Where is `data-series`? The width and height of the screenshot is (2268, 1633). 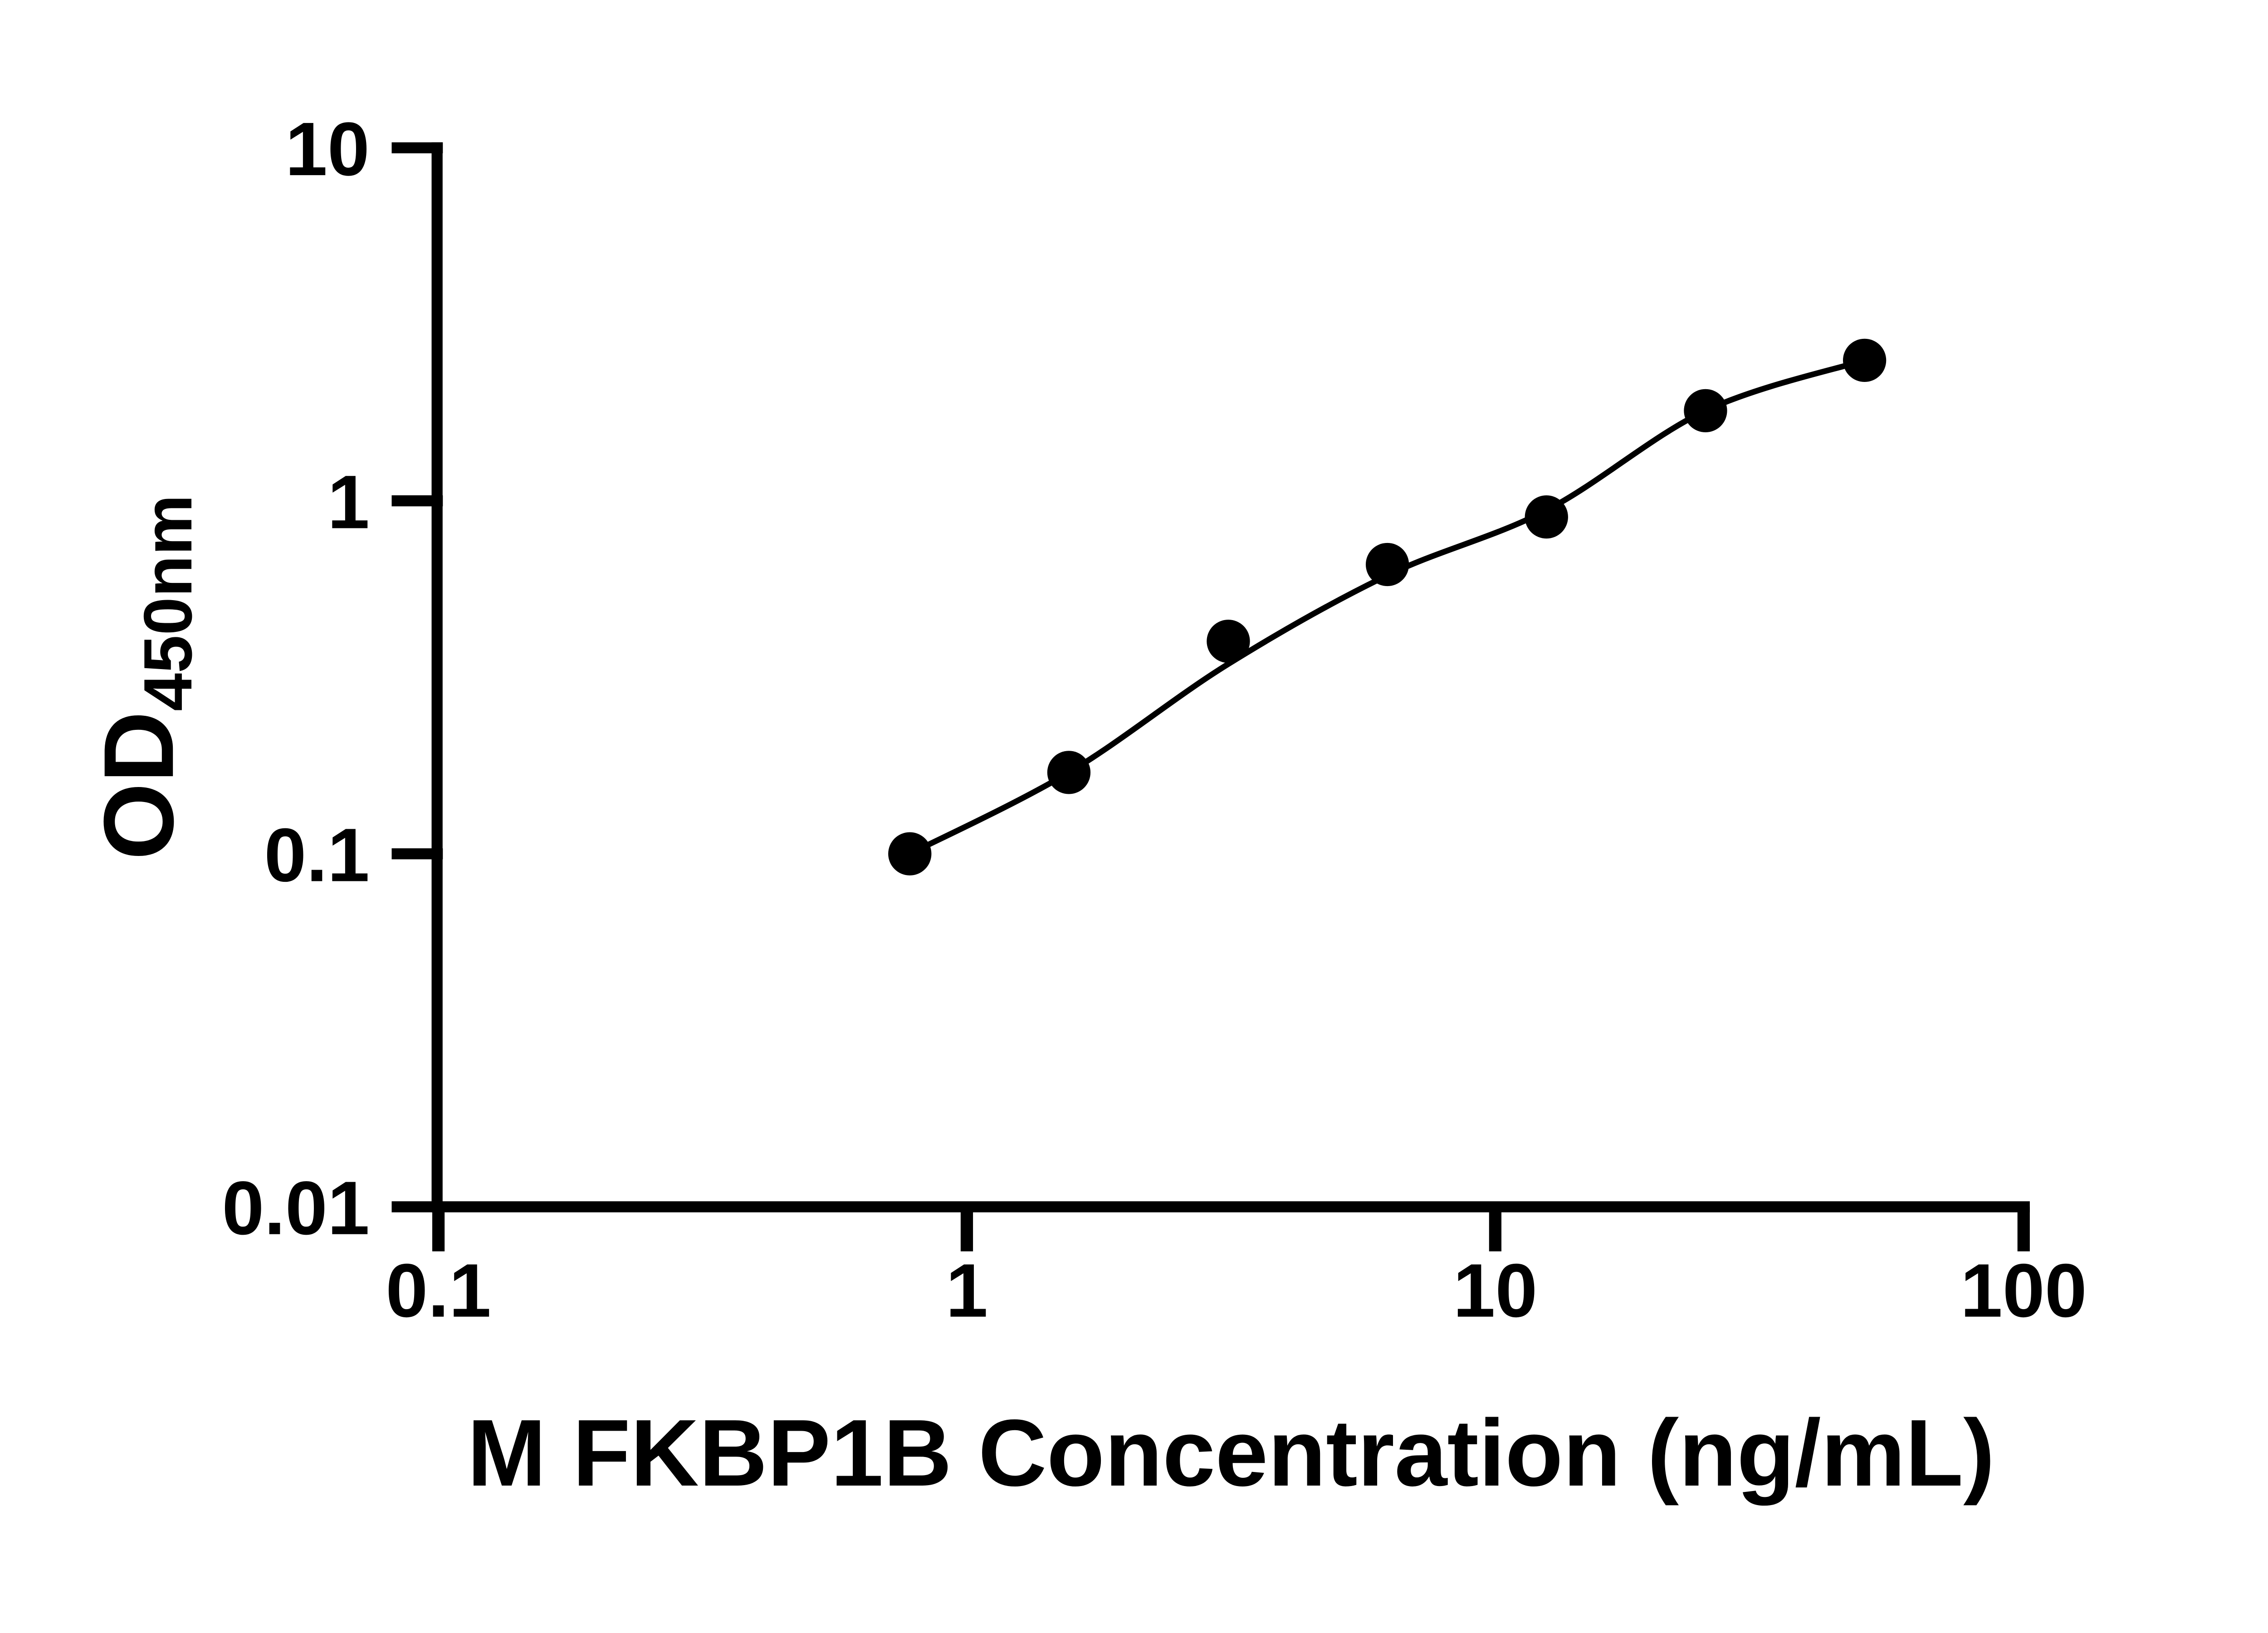 data-series is located at coordinates (1387, 606).